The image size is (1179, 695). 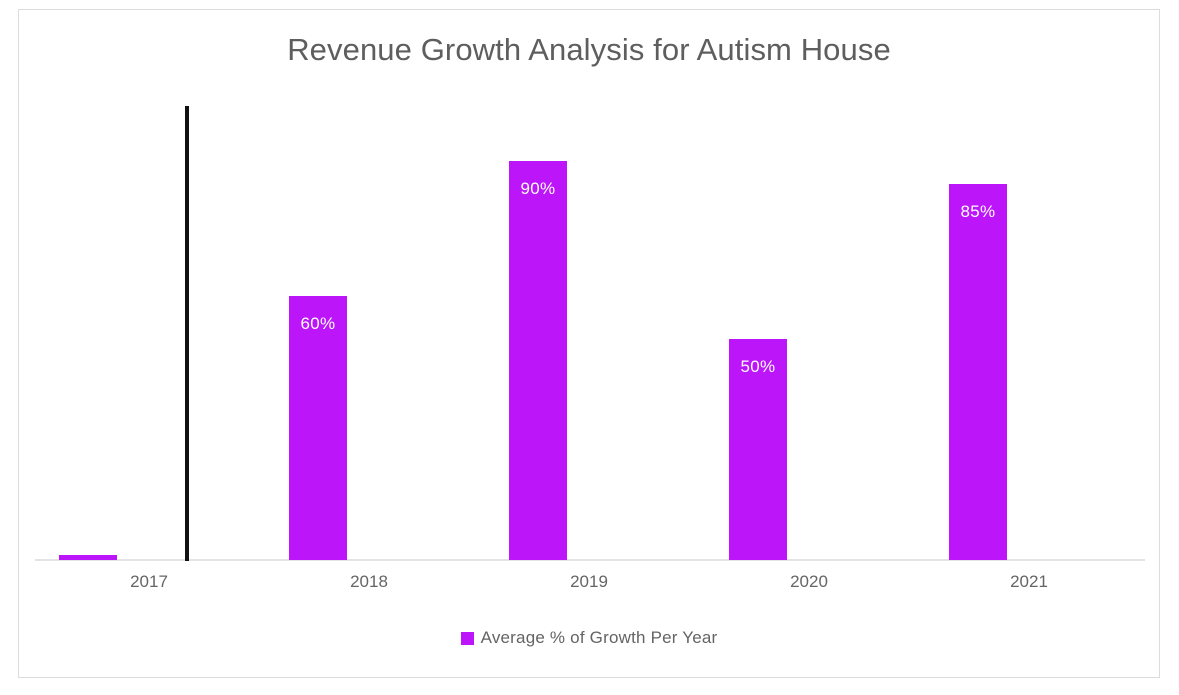 What do you see at coordinates (758, 449) in the screenshot?
I see `bar-2020: 50%` at bounding box center [758, 449].